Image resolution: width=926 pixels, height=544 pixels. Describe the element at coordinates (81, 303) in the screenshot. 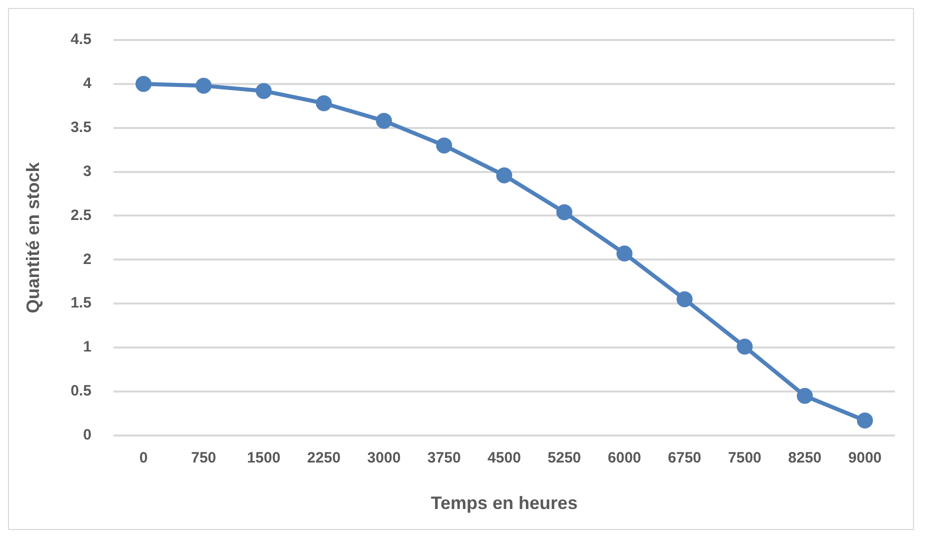

I see `y-tick-label: 1.5` at that location.